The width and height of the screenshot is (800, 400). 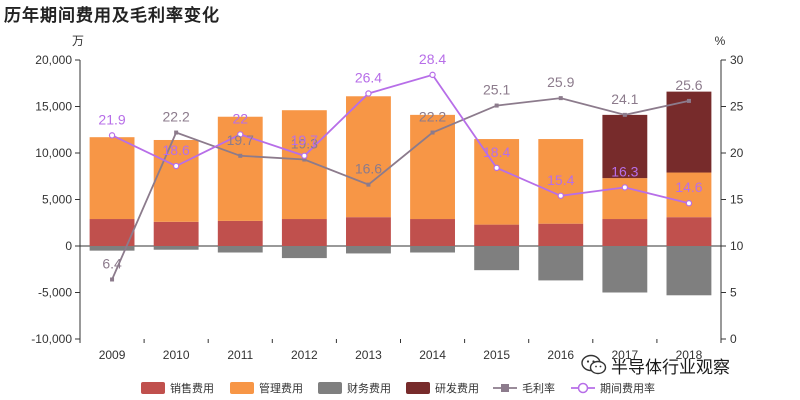 What do you see at coordinates (737, 200) in the screenshot?
I see `right-tick-label: 15` at bounding box center [737, 200].